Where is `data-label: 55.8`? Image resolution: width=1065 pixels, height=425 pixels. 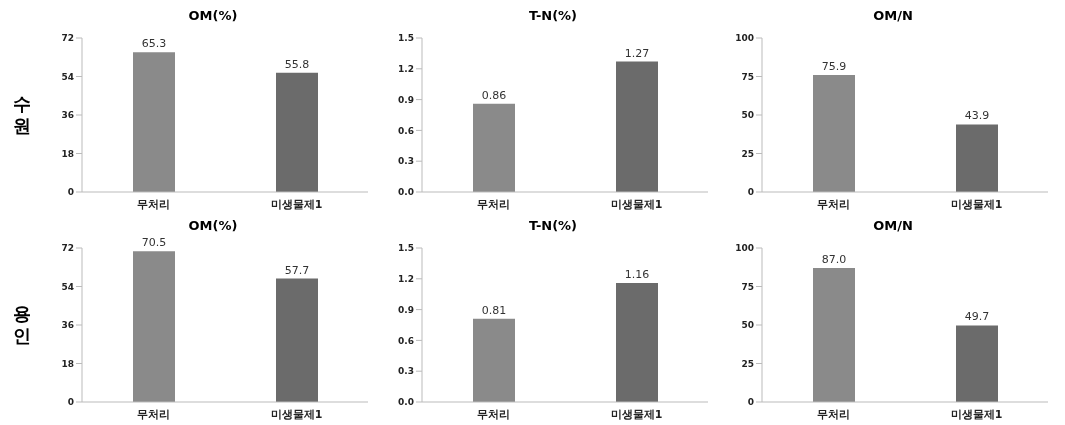
data-label: 55.8 is located at coordinates (297, 64).